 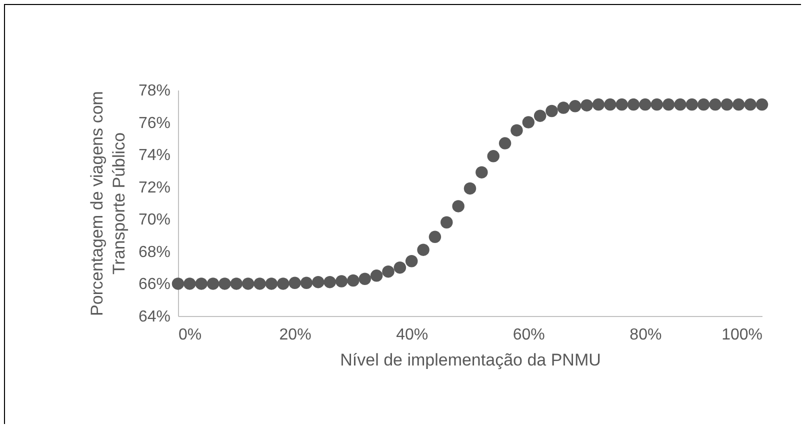 What do you see at coordinates (107, 203) in the screenshot?
I see `y-axis-title: Porcentagem de viagens com Transporte Público` at bounding box center [107, 203].